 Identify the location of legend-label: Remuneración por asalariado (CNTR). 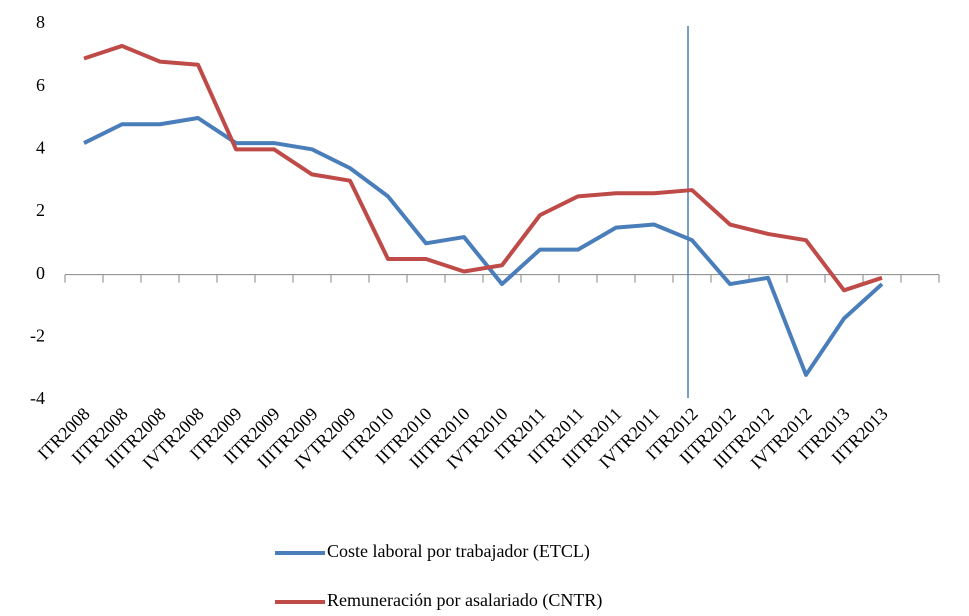
(464, 600).